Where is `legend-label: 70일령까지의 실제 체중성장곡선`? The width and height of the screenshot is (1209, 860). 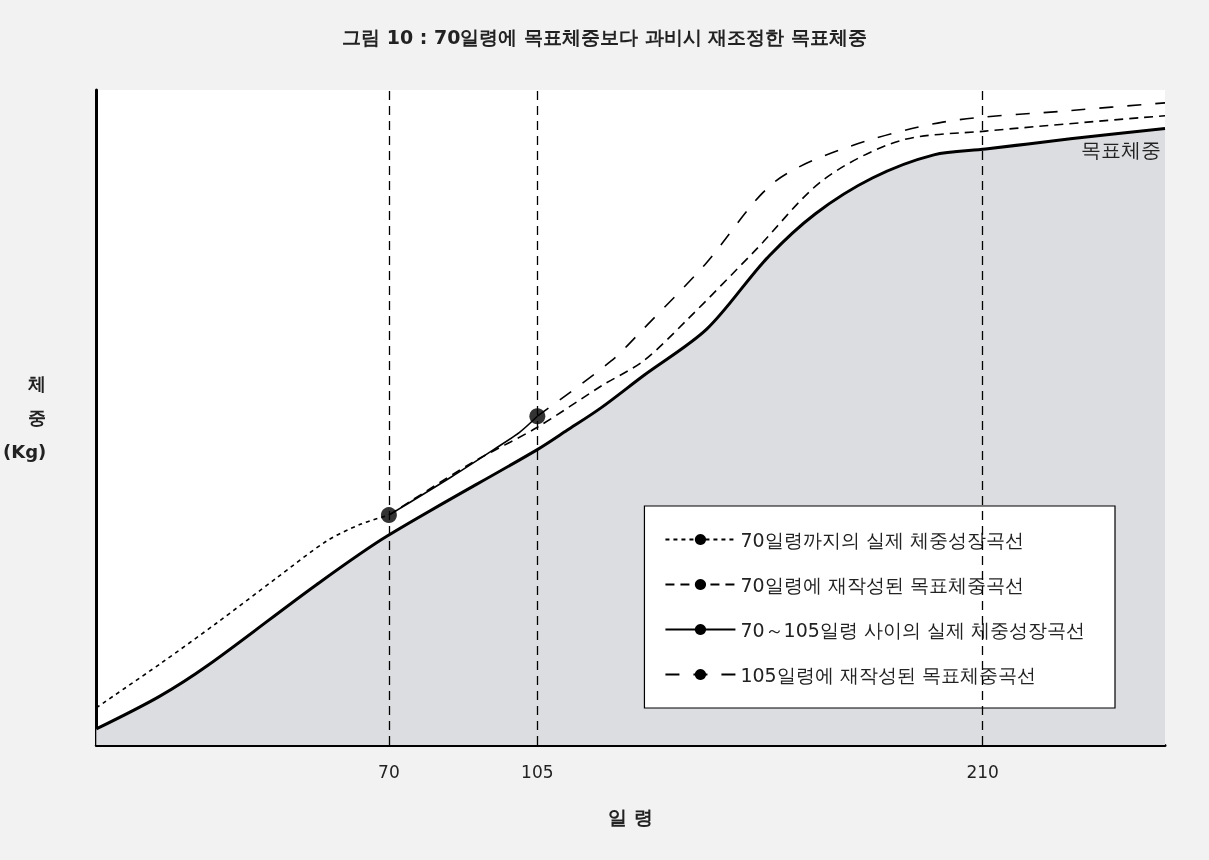 legend-label: 70일령까지의 실제 체중성장곡선 is located at coordinates (882, 539).